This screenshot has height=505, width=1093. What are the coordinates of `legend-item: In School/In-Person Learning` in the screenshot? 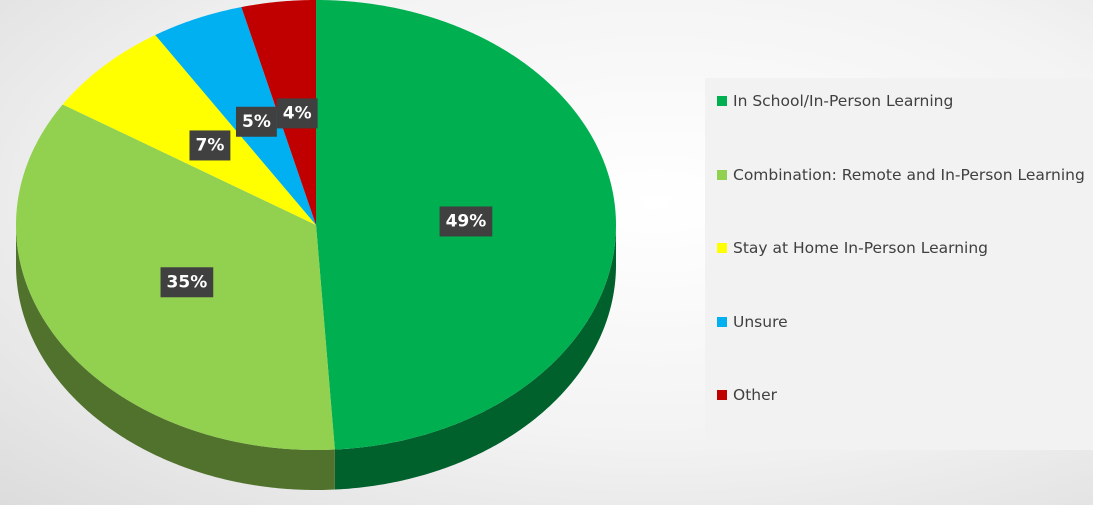 It's located at (902, 101).